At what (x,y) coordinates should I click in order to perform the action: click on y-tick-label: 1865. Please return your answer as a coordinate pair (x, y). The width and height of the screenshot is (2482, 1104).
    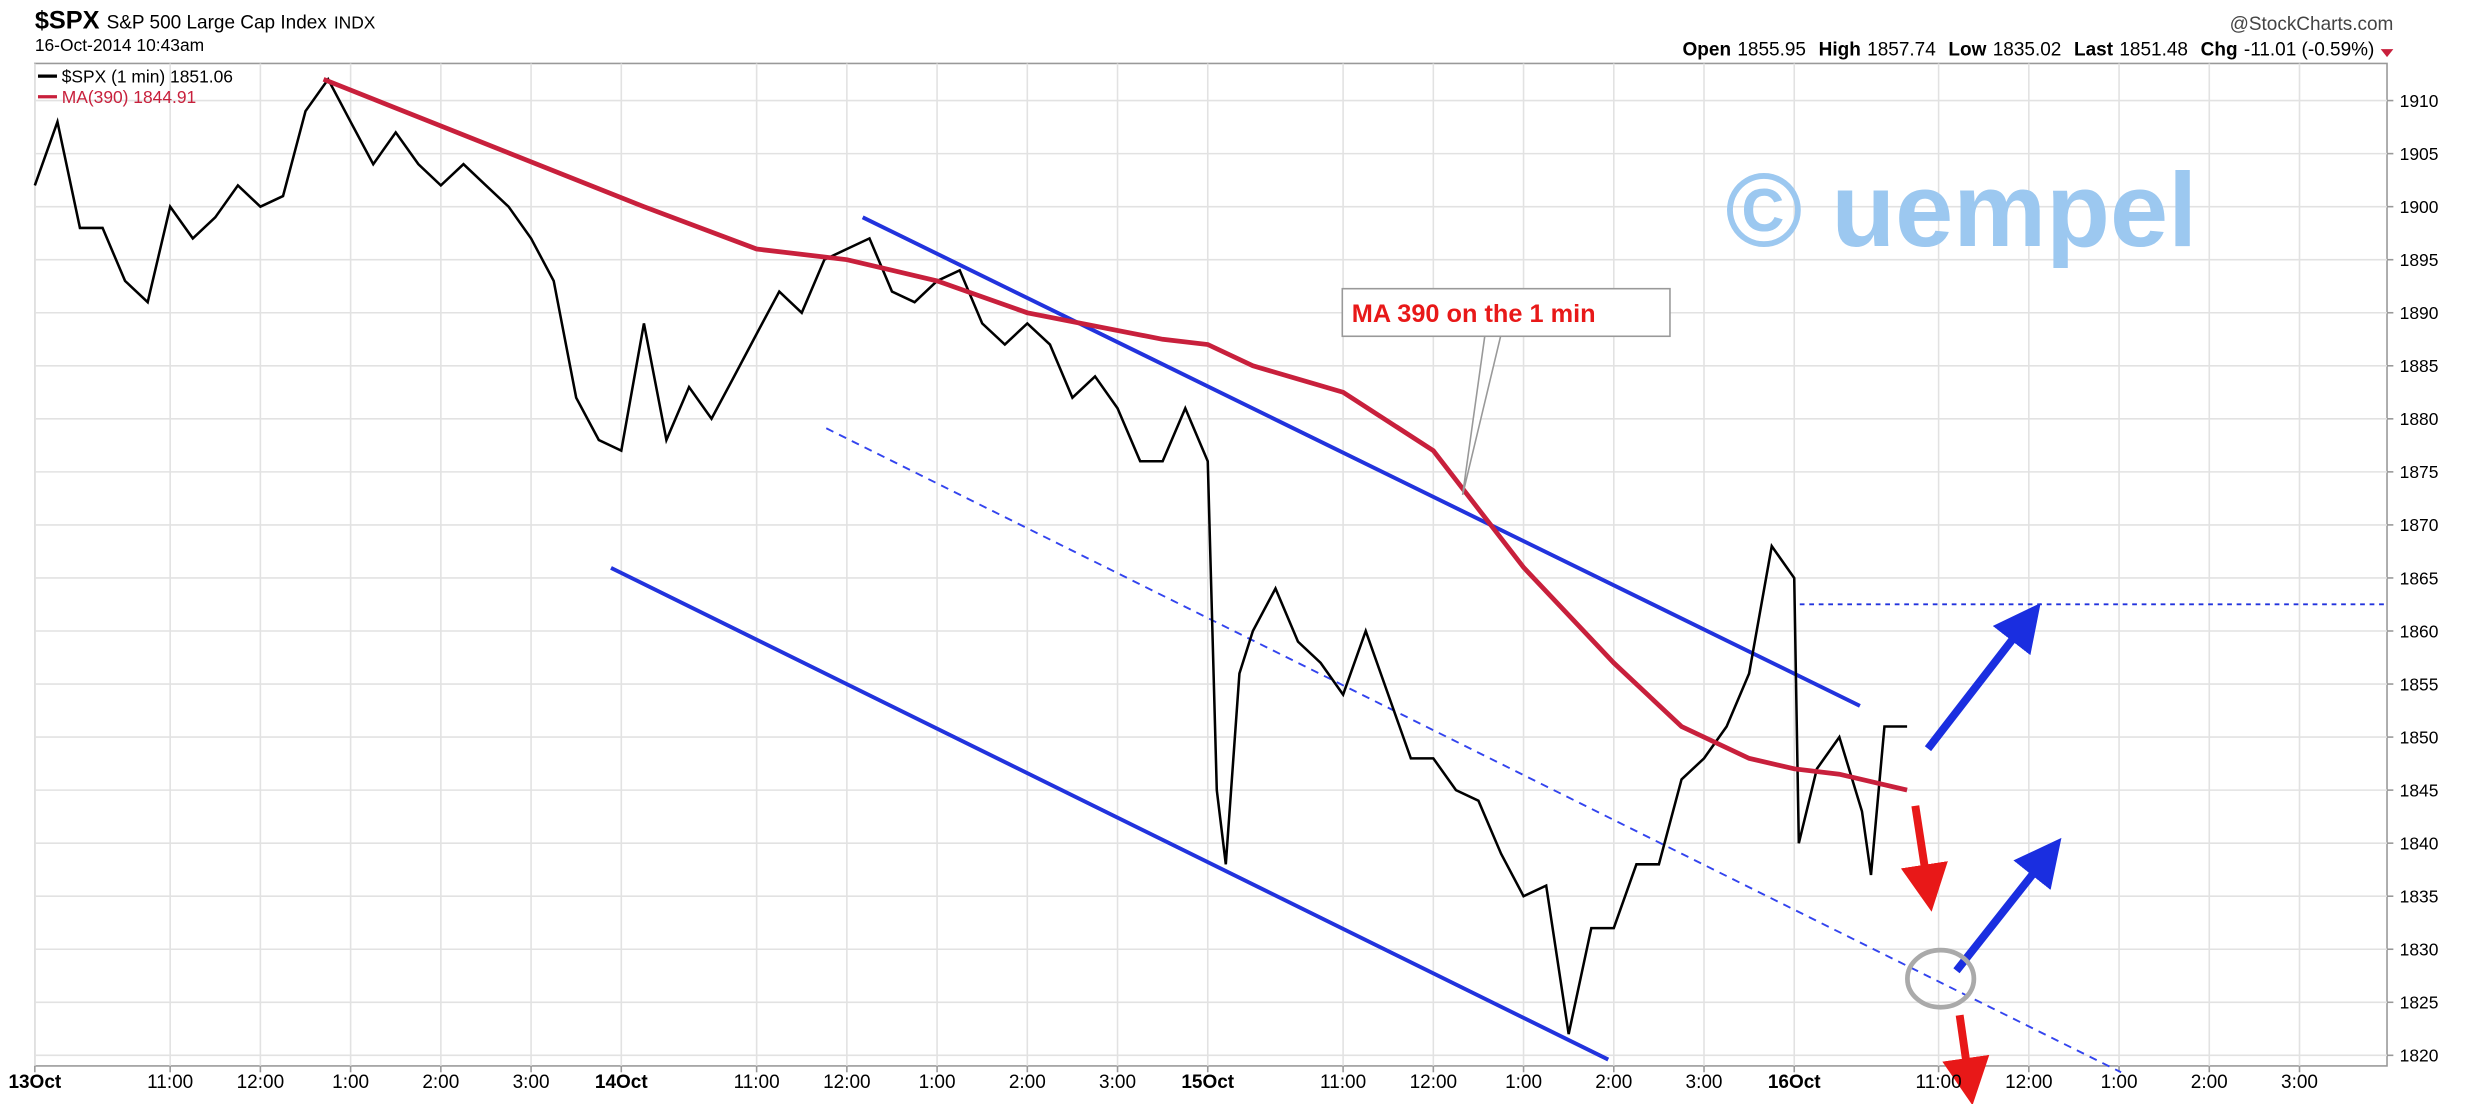
    Looking at the image, I should click on (2419, 578).